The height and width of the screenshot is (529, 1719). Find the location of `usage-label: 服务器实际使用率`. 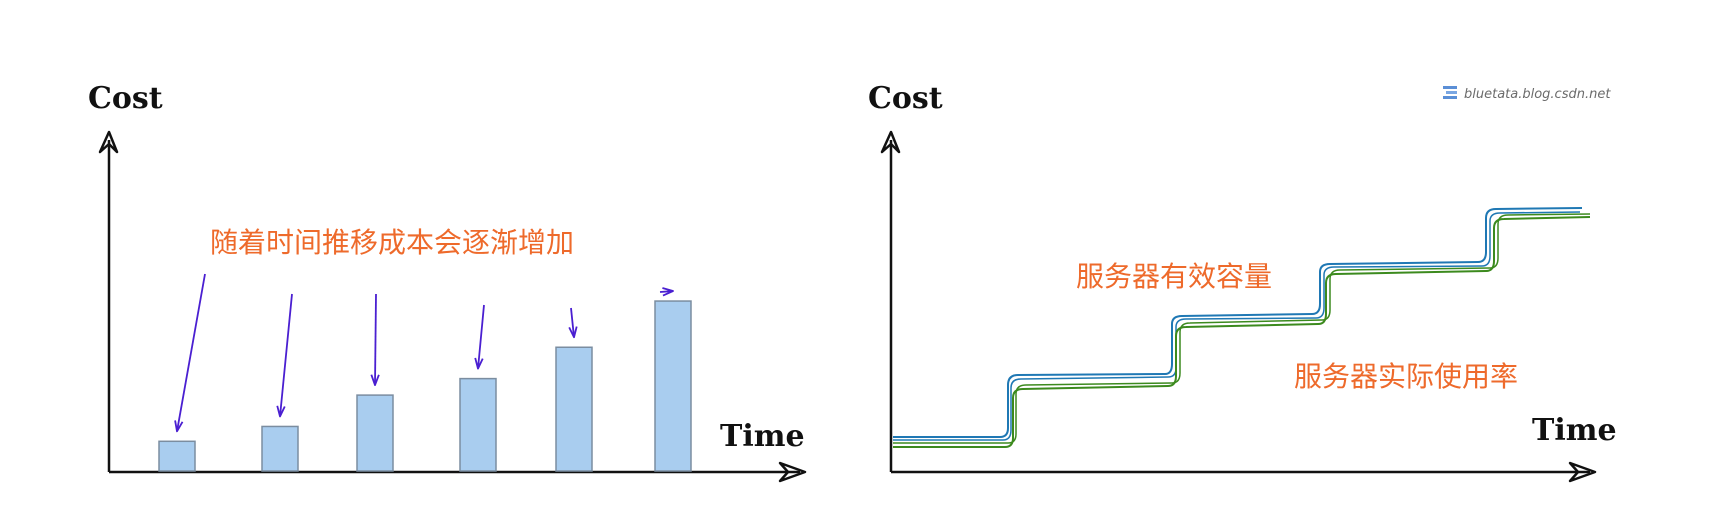

usage-label: 服务器实际使用率 is located at coordinates (1406, 376).